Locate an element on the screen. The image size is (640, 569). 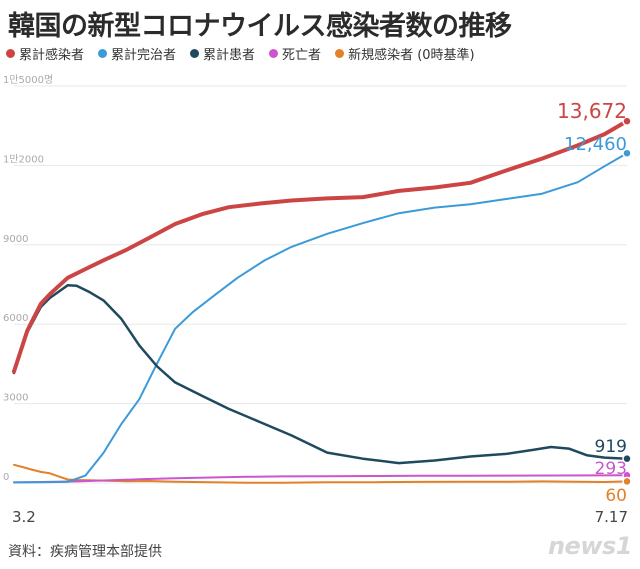
legend-item-deaths: 死亡者 is located at coordinates (295, 53).